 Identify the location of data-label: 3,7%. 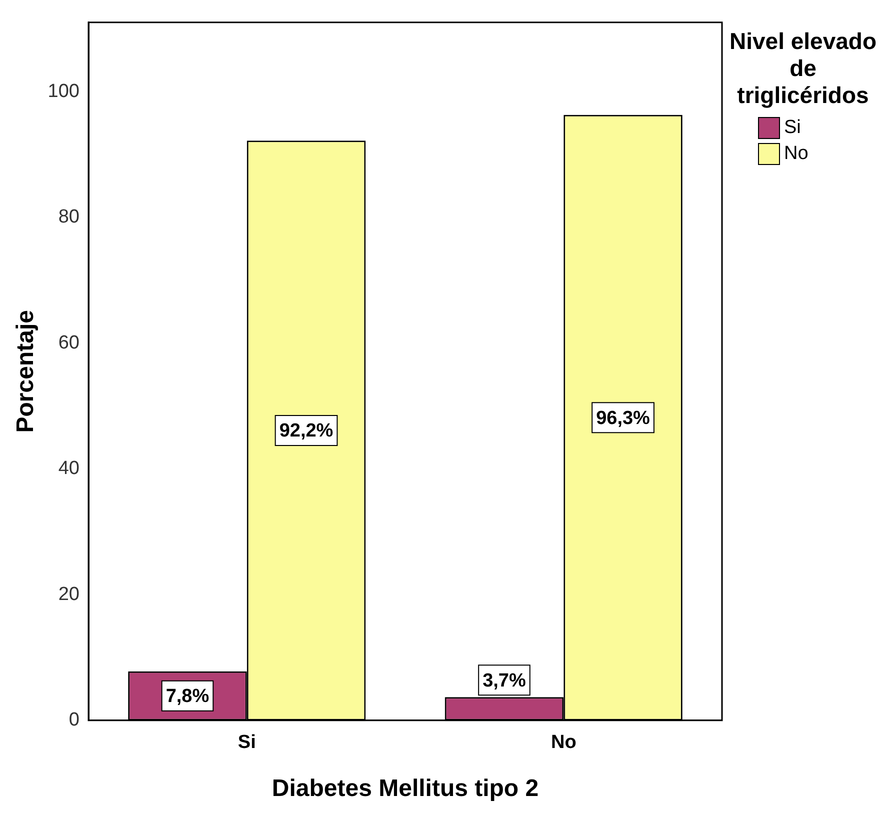
(504, 681).